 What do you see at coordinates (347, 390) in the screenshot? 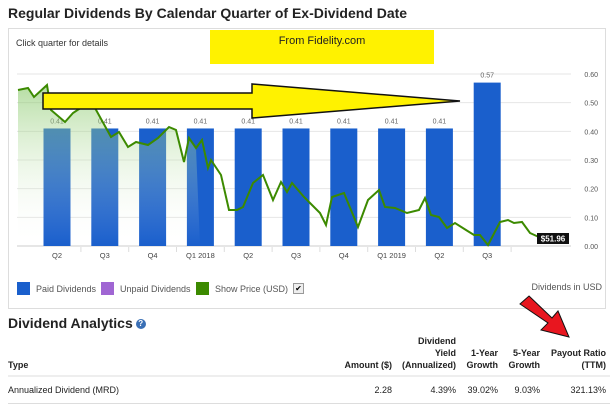
I see `cell-amount: 2.28` at bounding box center [347, 390].